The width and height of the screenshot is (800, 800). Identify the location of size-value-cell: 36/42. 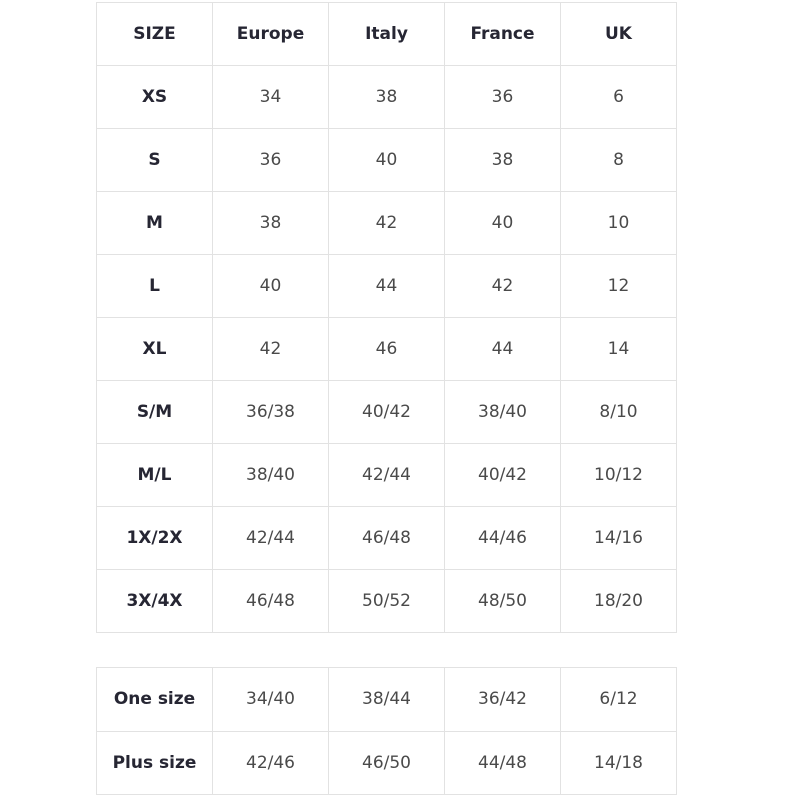
(502, 699).